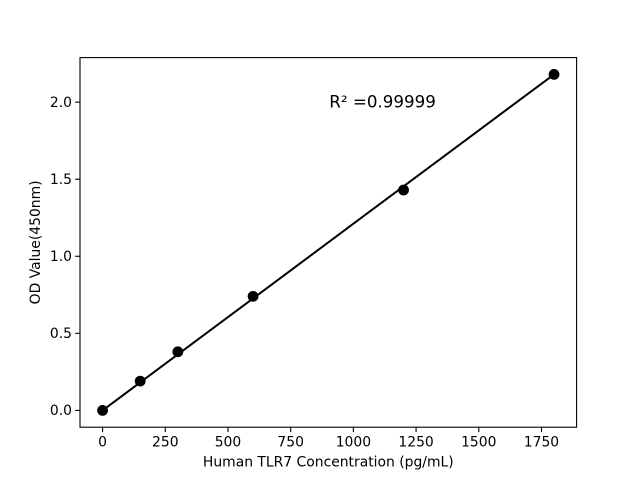  I want to click on x-tick-label: 1250, so click(415, 443).